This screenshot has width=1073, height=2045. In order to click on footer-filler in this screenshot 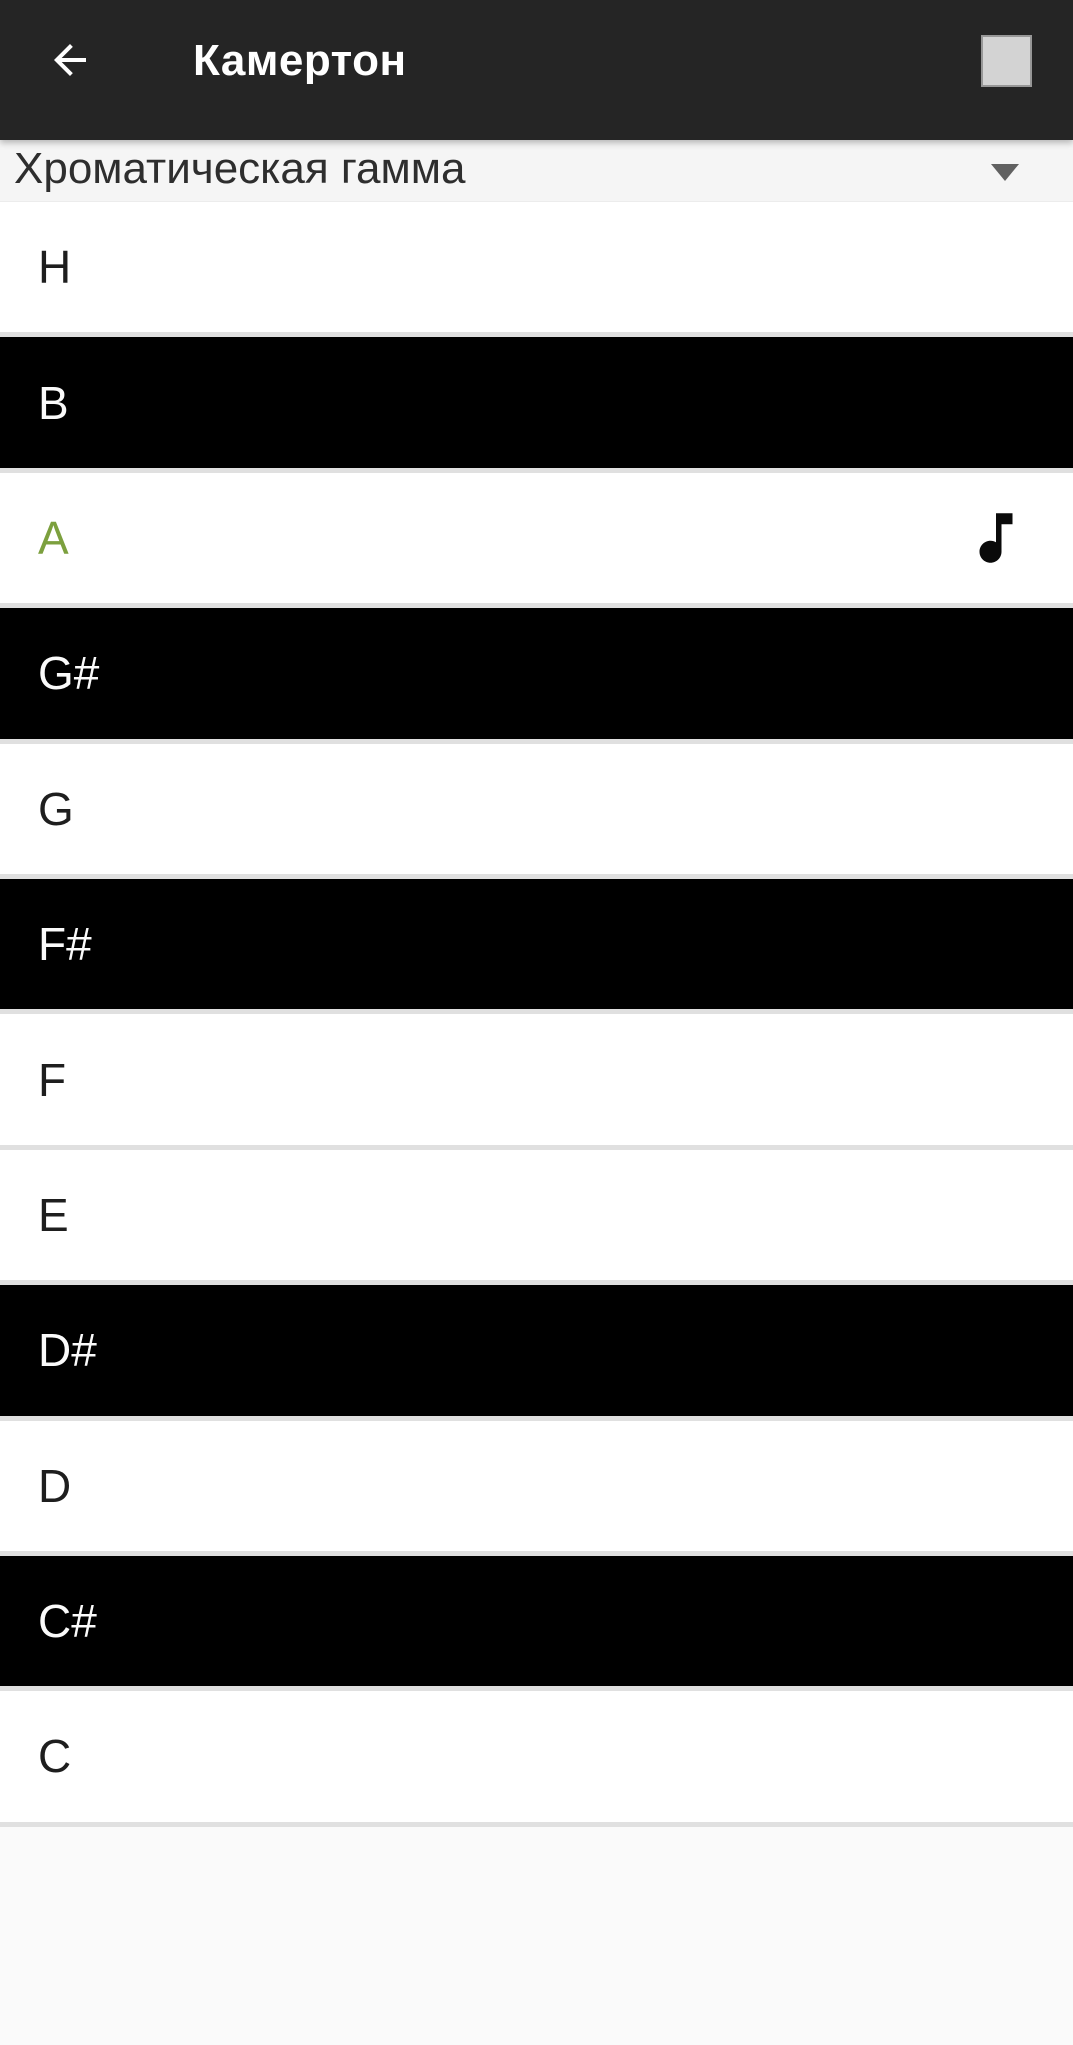, I will do `click(536, 1935)`.